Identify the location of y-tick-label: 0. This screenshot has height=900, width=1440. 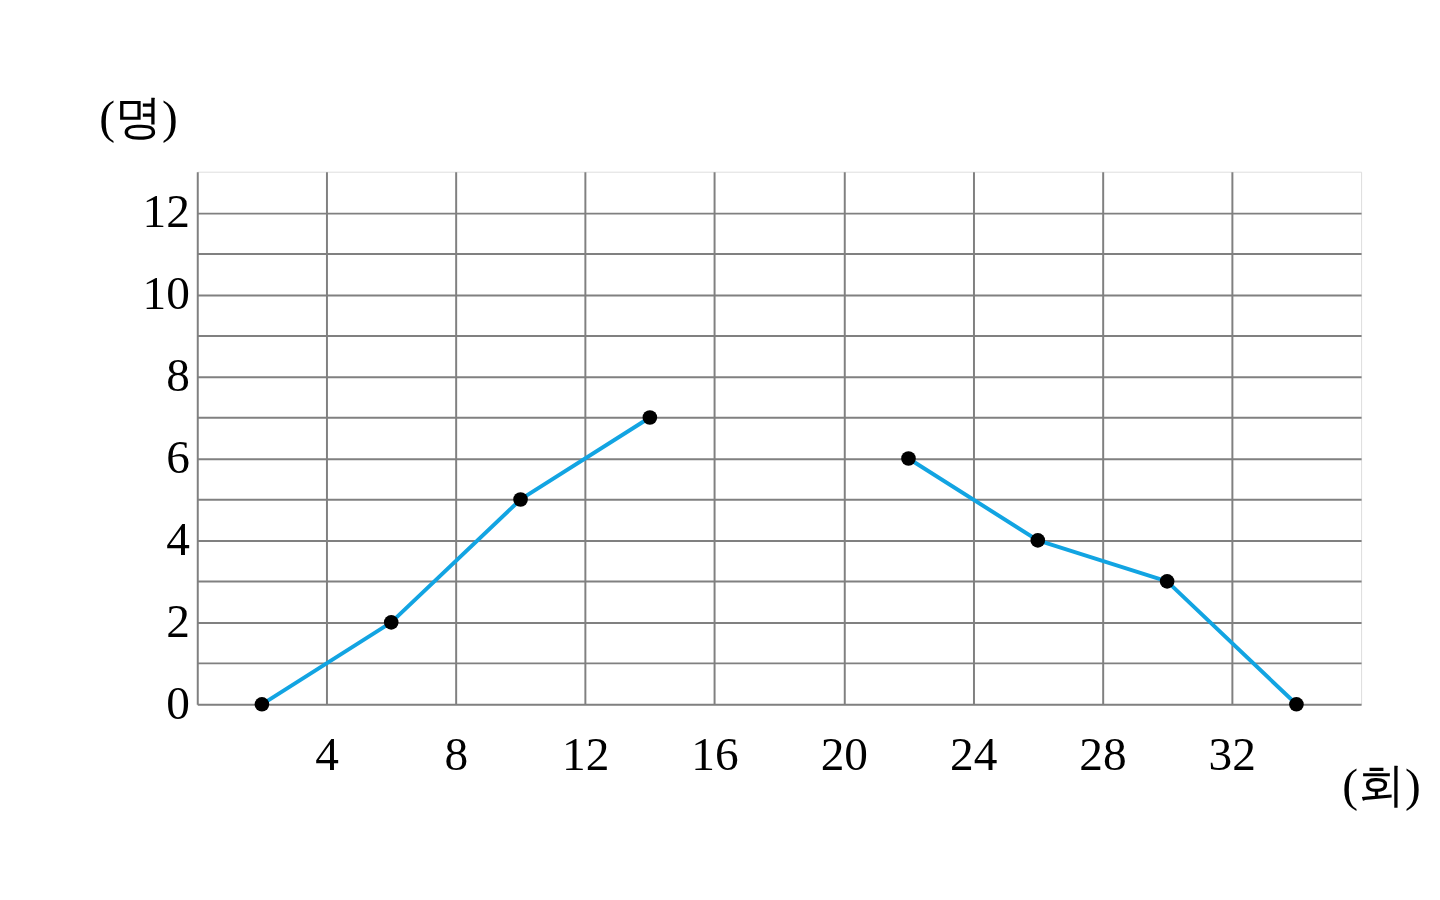
(178, 702).